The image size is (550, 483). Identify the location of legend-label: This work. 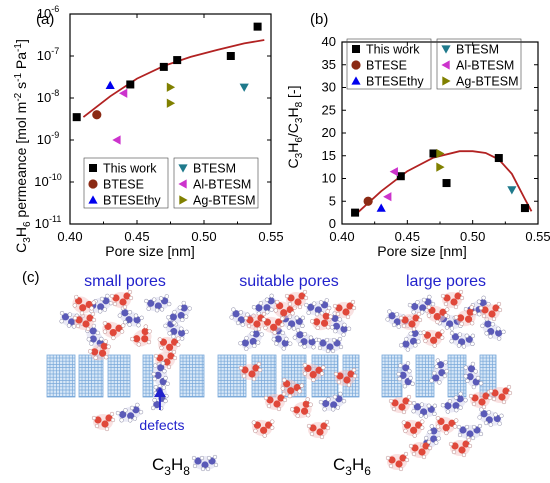
(393, 50).